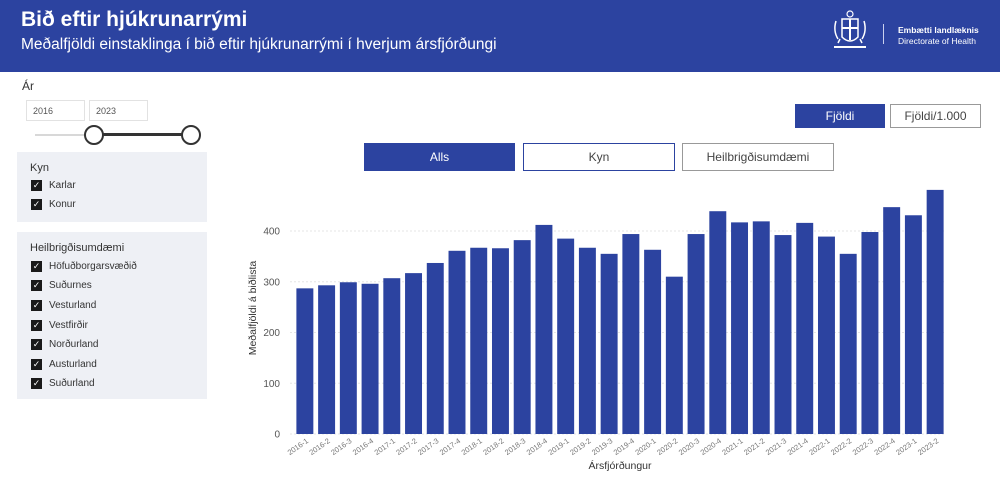  I want to click on count-toggle-button: Fjöldi, so click(840, 116).